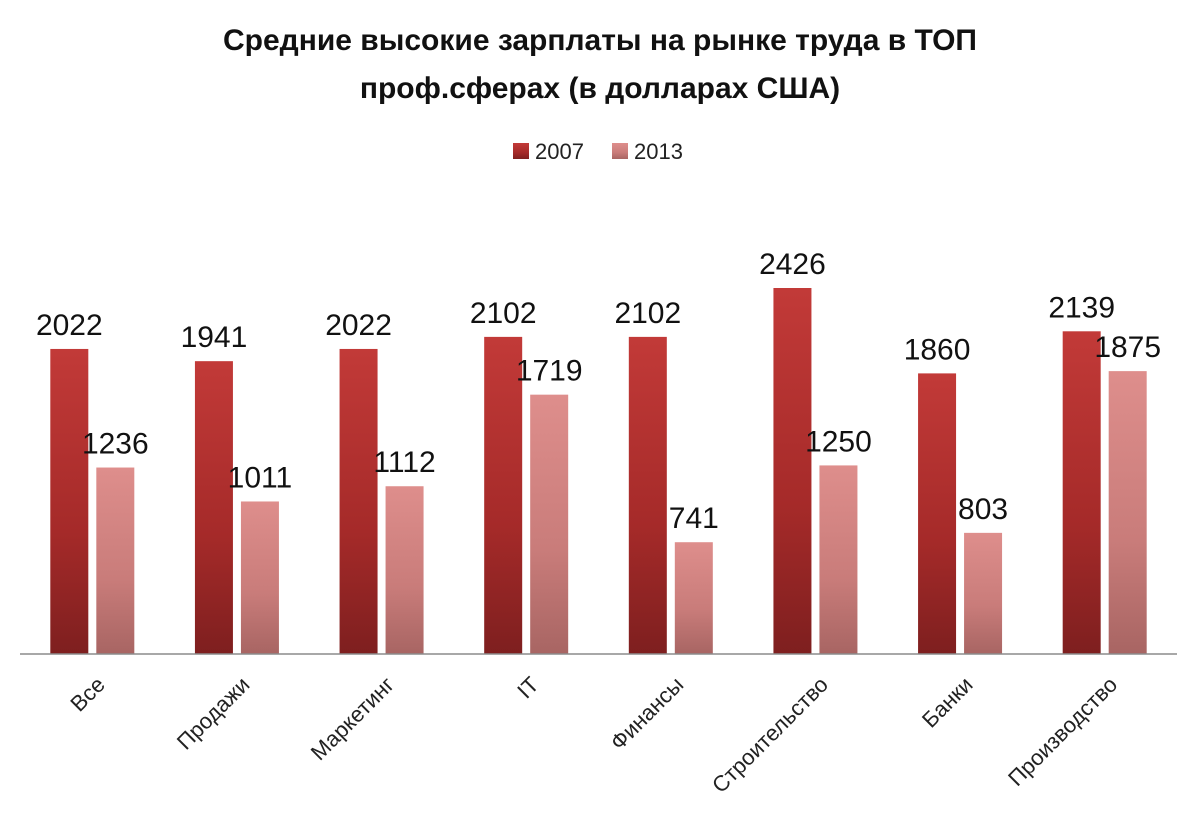  I want to click on value-label-2007-2: 2022, so click(358, 325).